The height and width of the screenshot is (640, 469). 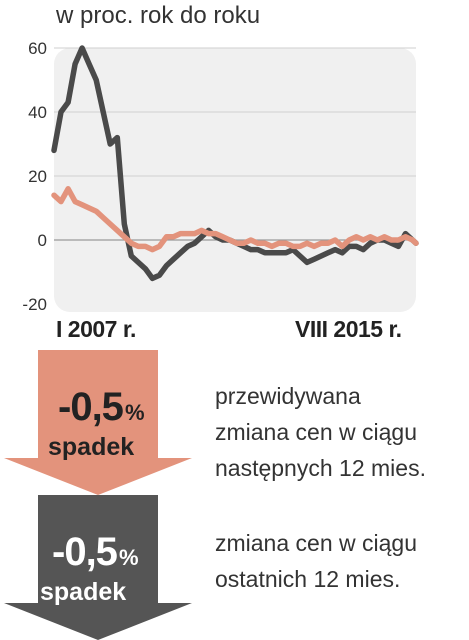 I want to click on actual-label: spadek, so click(x=83, y=592).